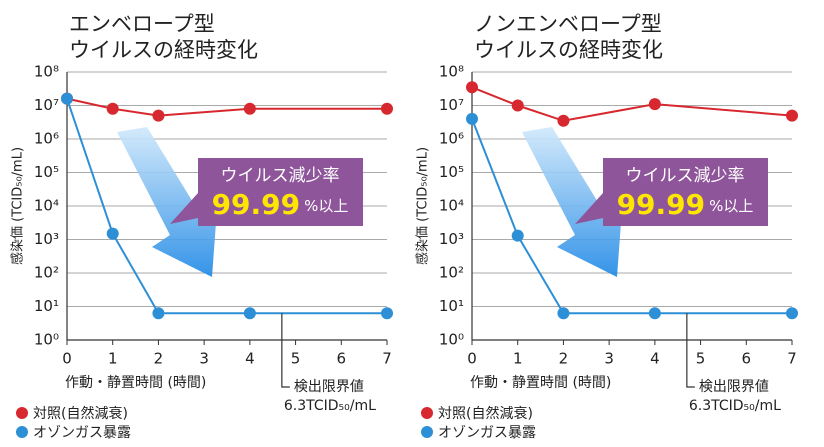 The width and height of the screenshot is (824, 447). I want to click on chart-title: ノンエンベロープ型, so click(568, 24).